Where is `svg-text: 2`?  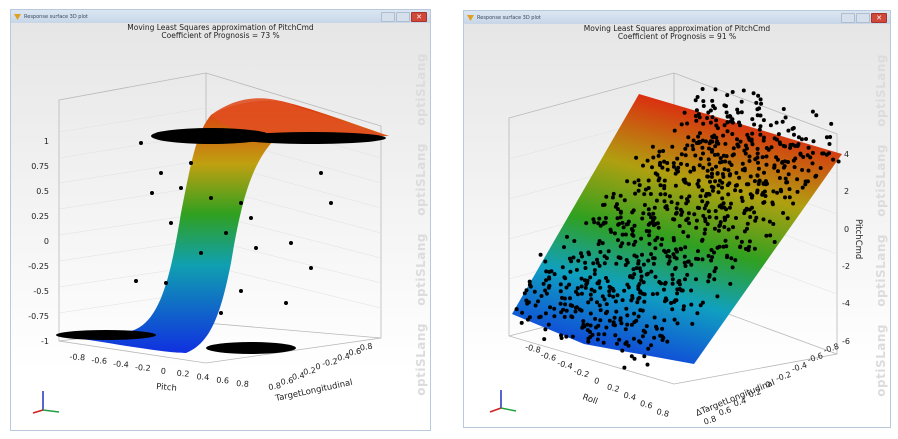
svg-text: 2 is located at coordinates (846, 191).